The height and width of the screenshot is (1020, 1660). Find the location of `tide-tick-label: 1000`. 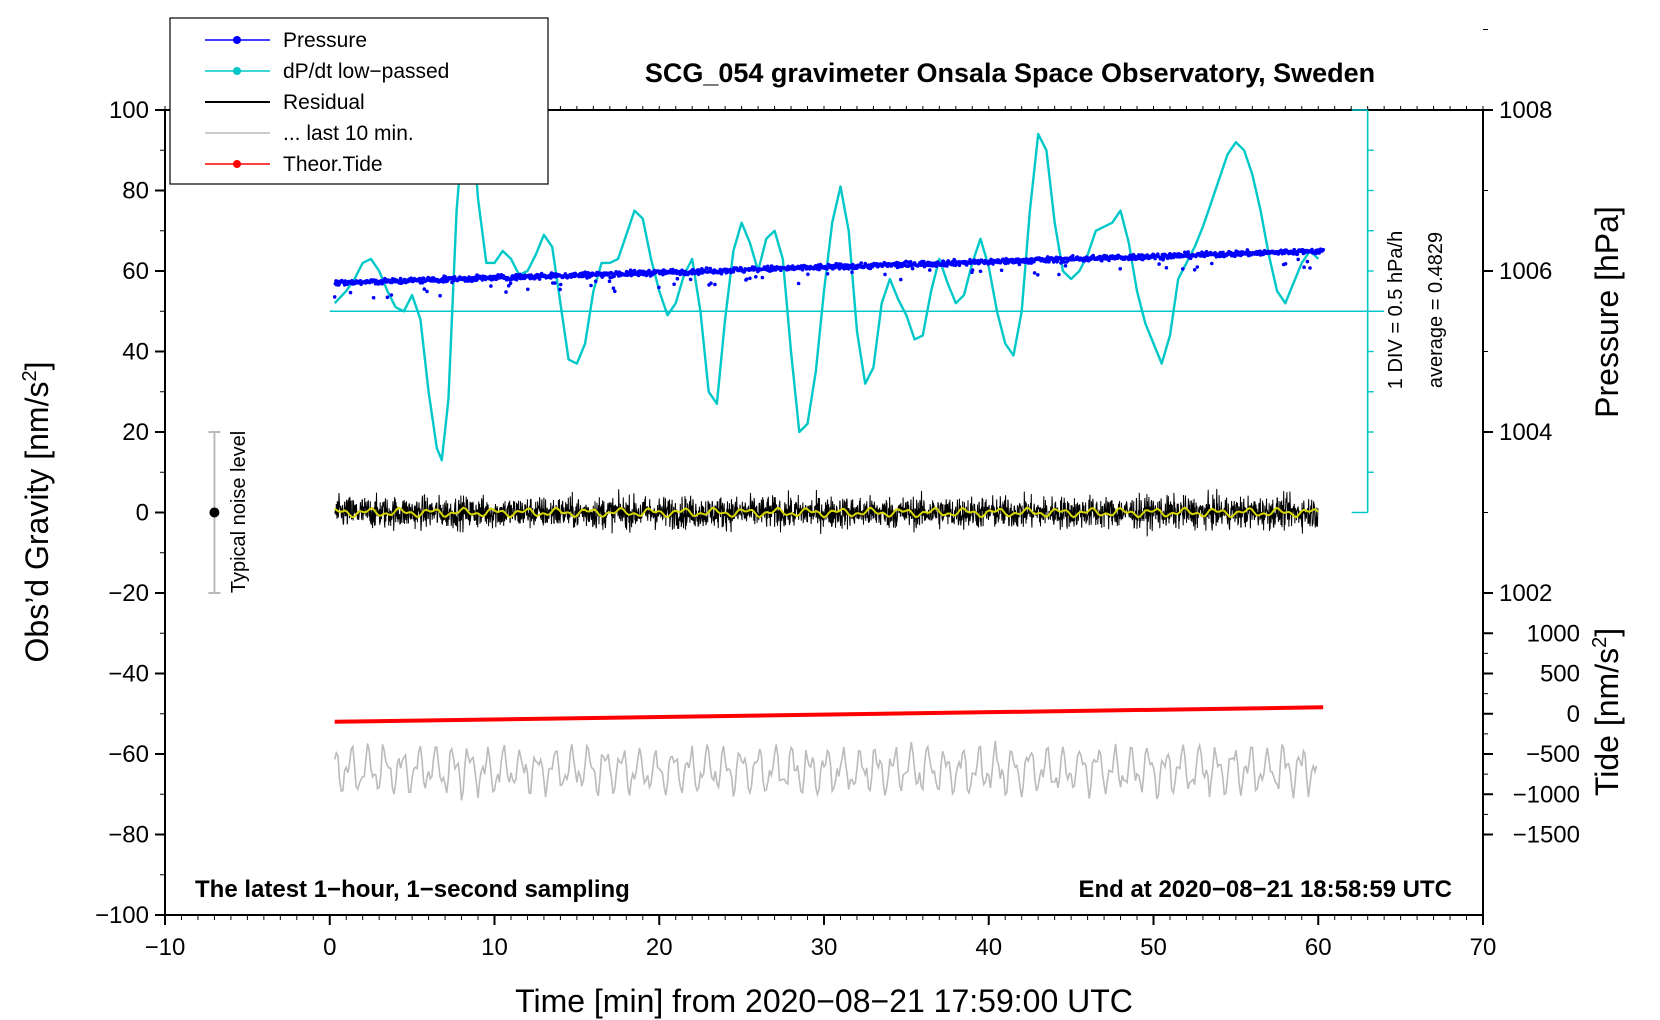

tide-tick-label: 1000 is located at coordinates (1553, 633).